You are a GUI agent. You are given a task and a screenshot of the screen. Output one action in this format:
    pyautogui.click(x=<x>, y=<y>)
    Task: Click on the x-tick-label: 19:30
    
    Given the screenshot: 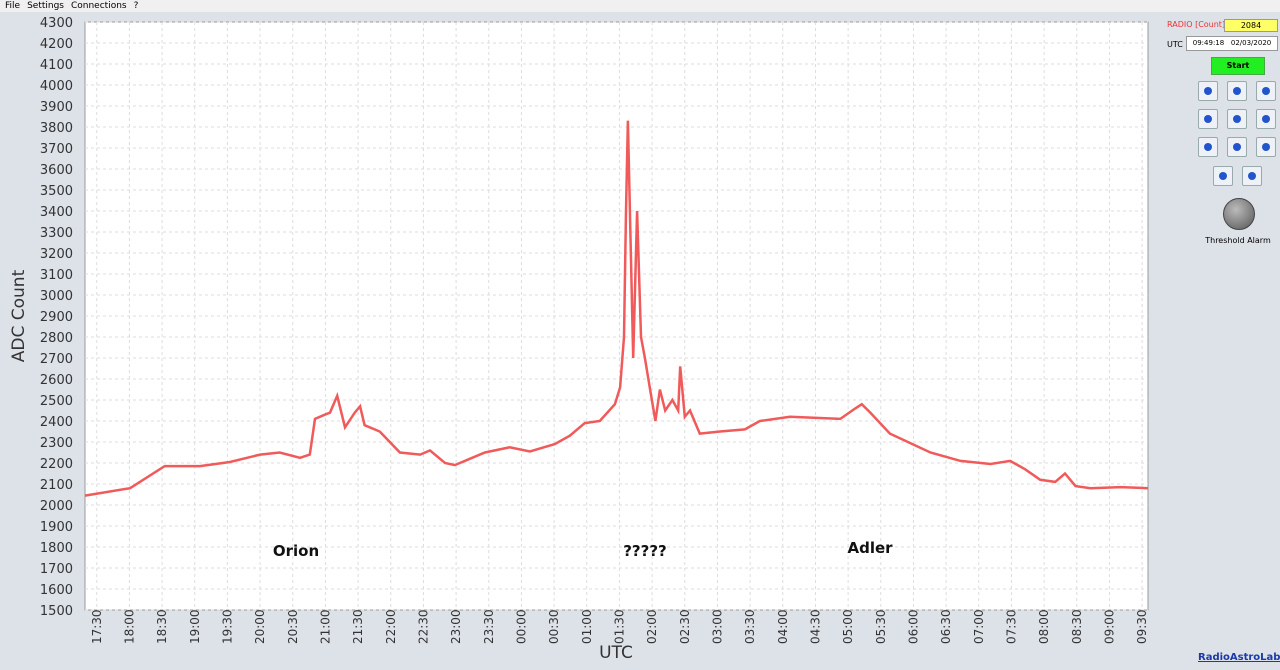 What is the action you would take?
    pyautogui.click(x=227, y=626)
    